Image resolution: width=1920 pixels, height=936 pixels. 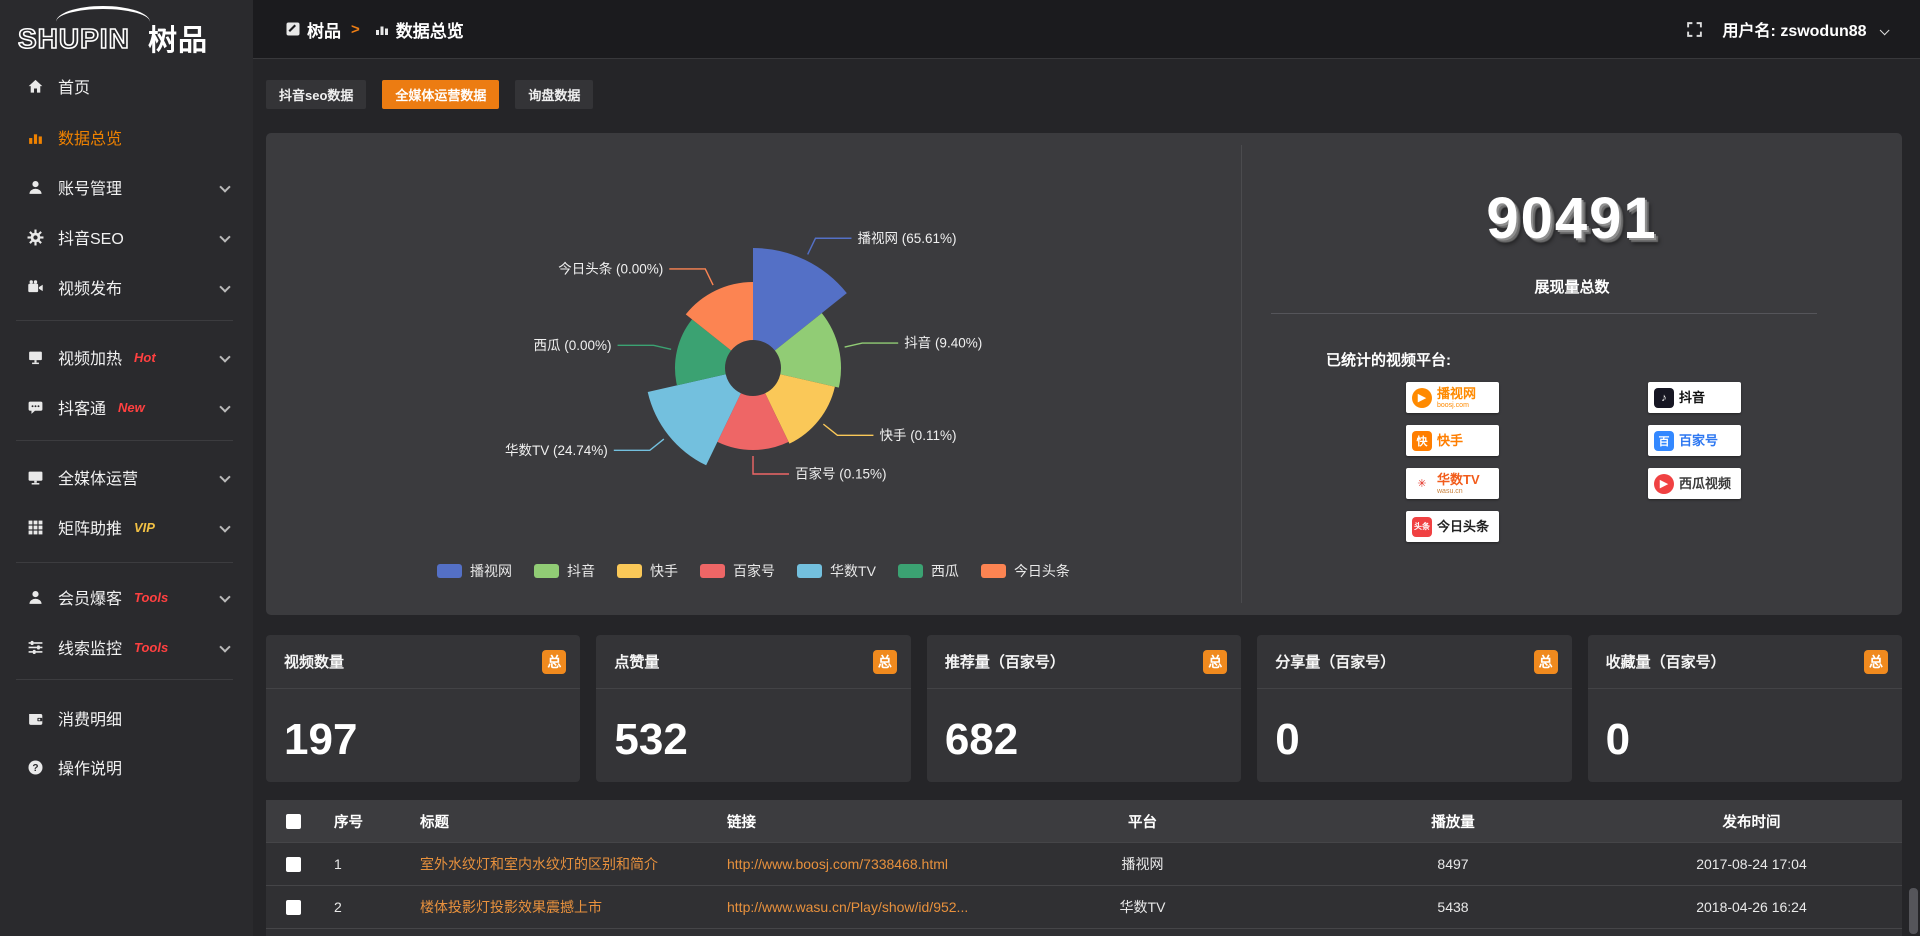 I want to click on column-header: 链接, so click(x=741, y=822).